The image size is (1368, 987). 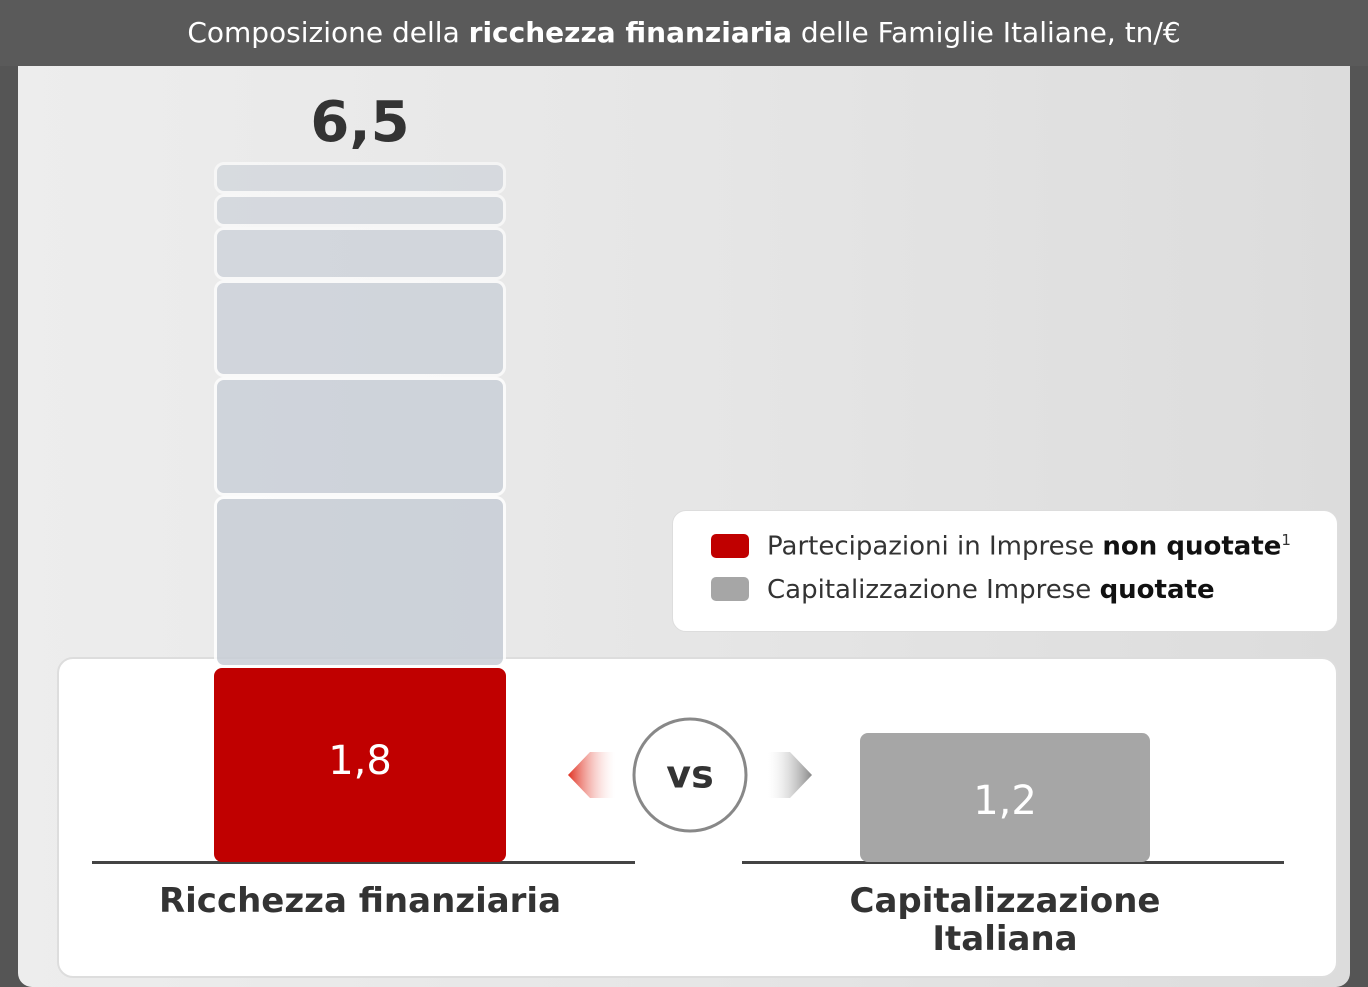 I want to click on legend-text: Capitalizzazione Imprese, so click(x=933, y=590).